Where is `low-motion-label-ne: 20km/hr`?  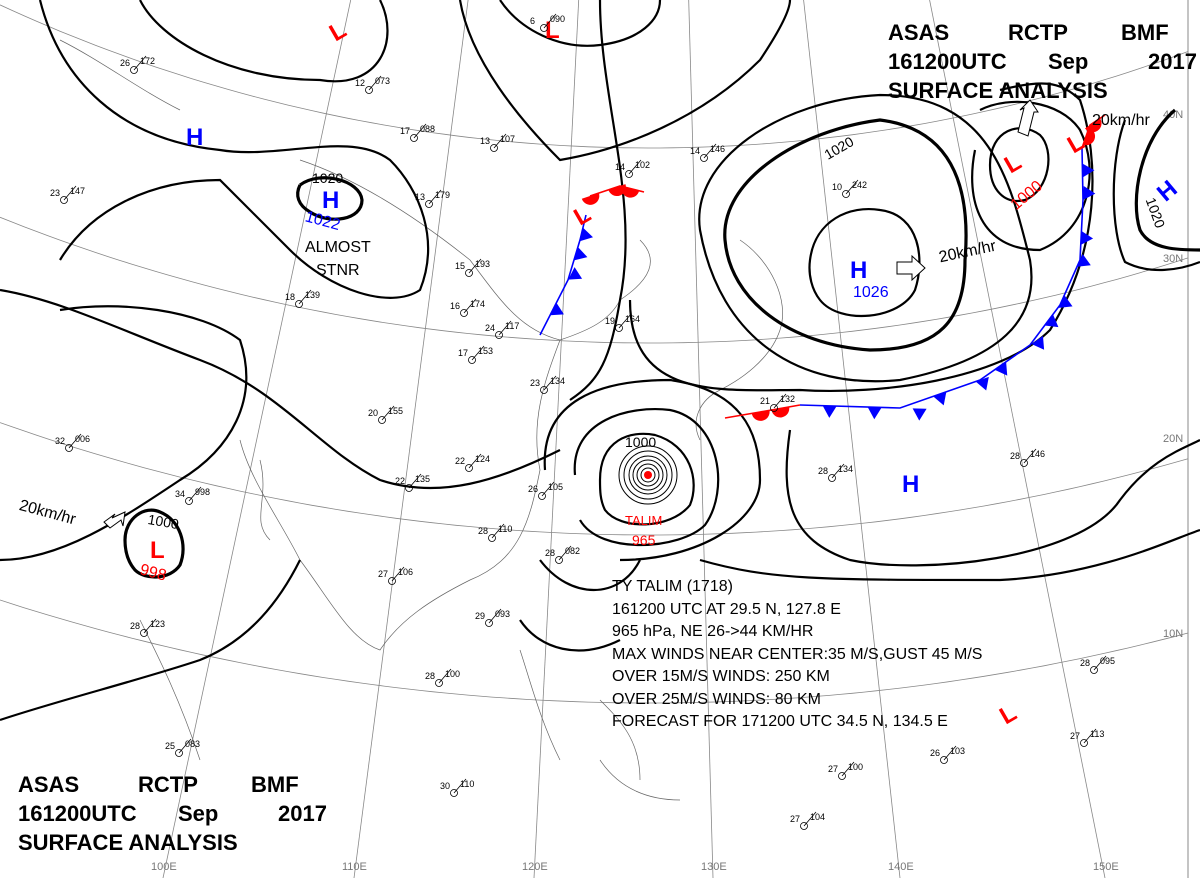
low-motion-label-ne: 20km/hr is located at coordinates (1121, 120).